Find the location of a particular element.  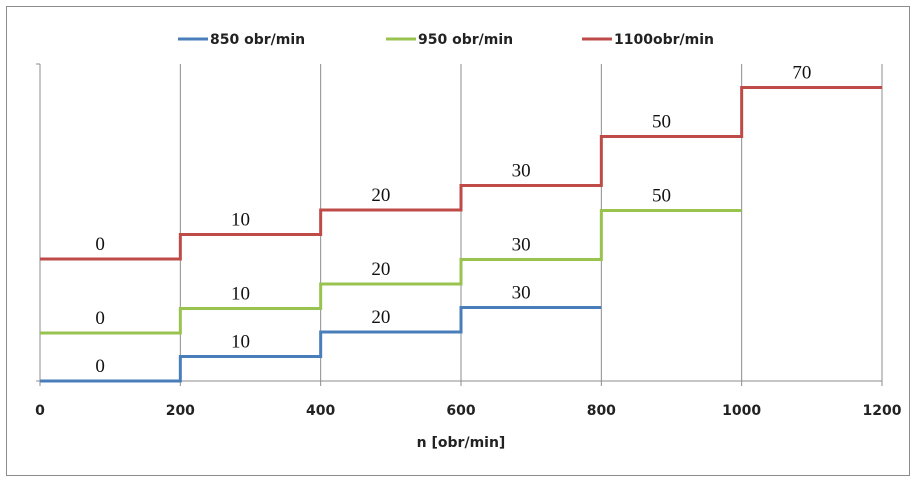

legend-item: 850 obr/min is located at coordinates (241, 40).